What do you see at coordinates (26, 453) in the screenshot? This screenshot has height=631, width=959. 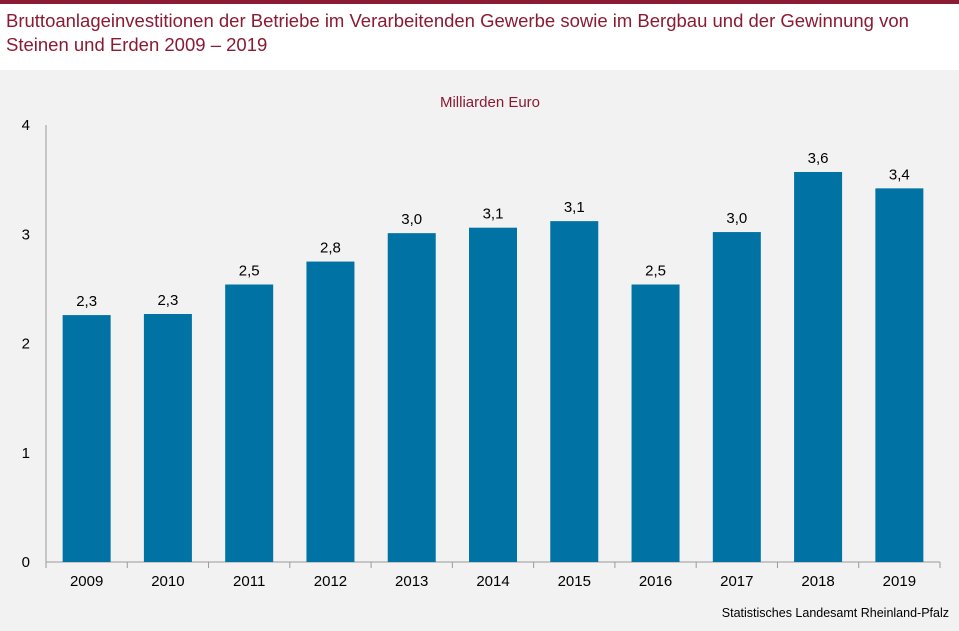 I see `y-tick-label: 1` at bounding box center [26, 453].